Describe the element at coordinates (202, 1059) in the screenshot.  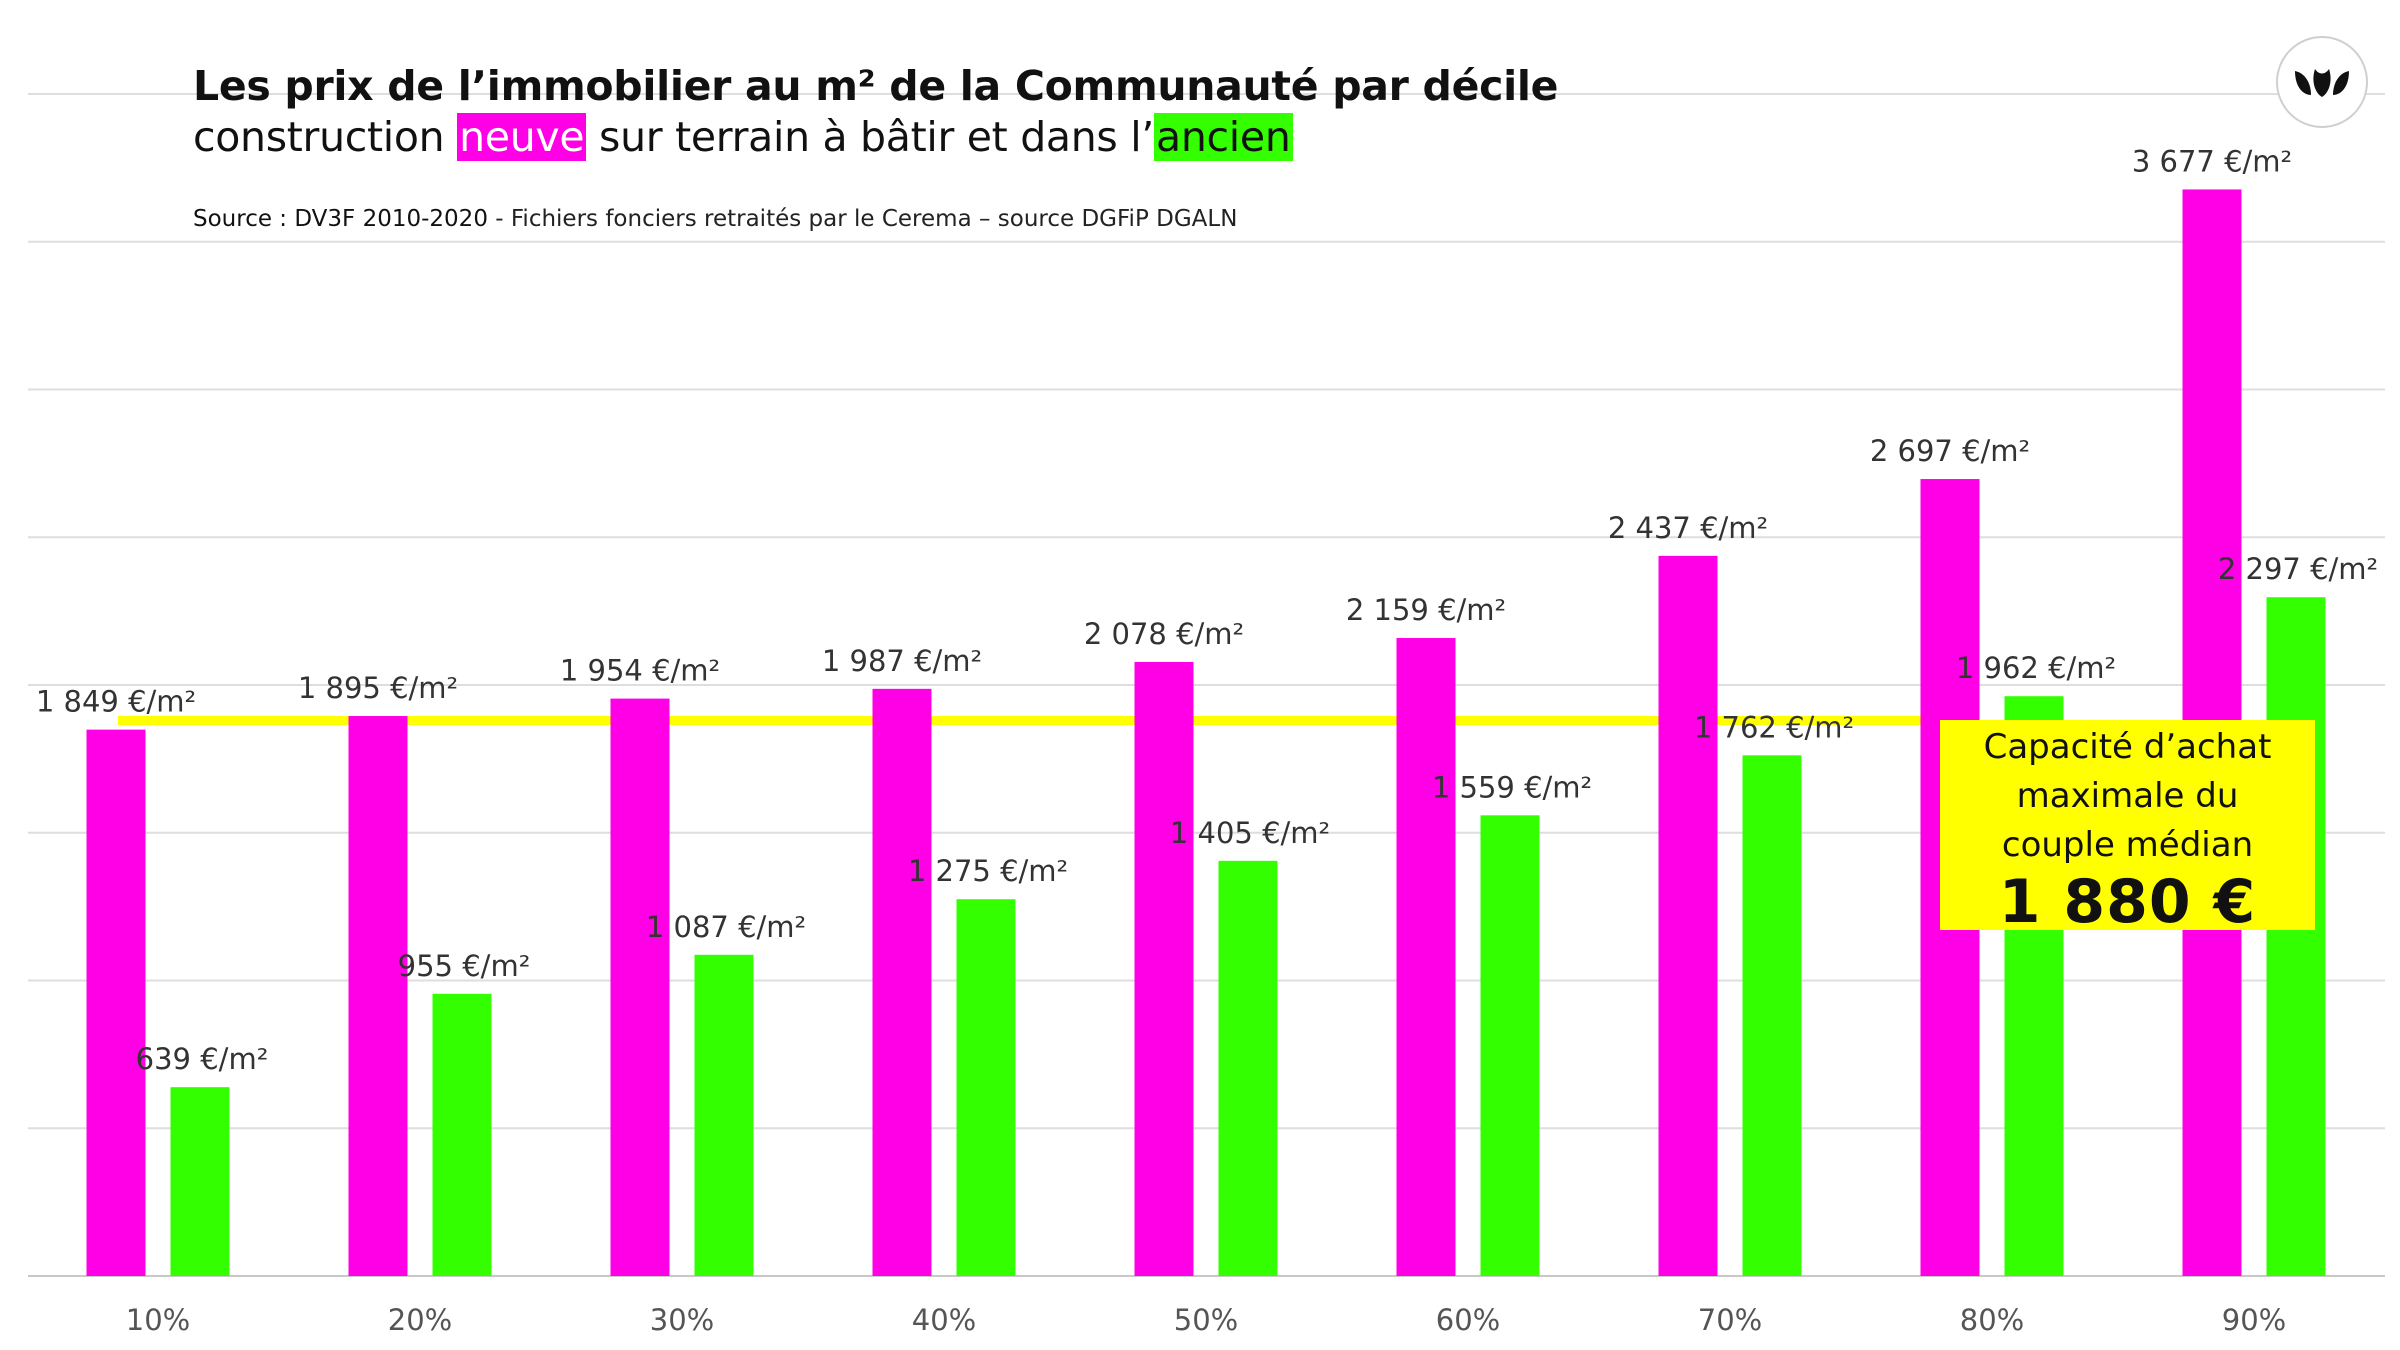
I see `data-label-ancien: 639 €/m²` at that location.